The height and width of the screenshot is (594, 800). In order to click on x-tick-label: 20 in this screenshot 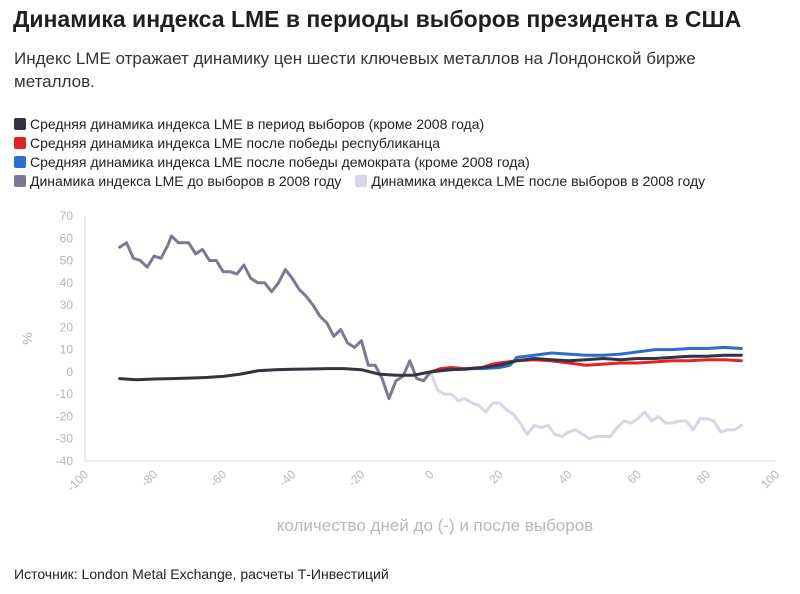, I will do `click(496, 477)`.